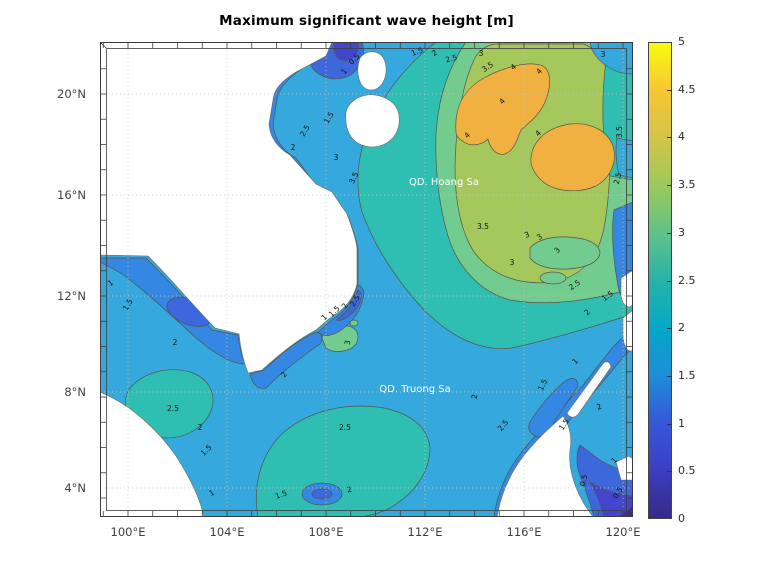 This screenshot has width=778, height=583. What do you see at coordinates (698, 280) in the screenshot?
I see `colorbar-tick-labels: 0 0.5 1 1.5 2 2.5 3 3.5 4 4.5 5` at bounding box center [698, 280].